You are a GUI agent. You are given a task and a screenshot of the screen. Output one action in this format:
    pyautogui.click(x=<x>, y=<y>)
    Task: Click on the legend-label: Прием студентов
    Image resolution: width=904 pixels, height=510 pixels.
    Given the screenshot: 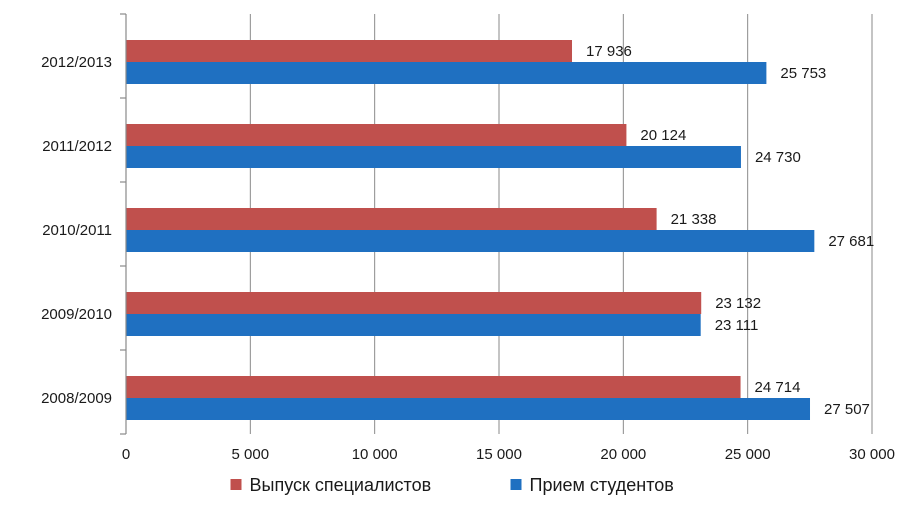 What is the action you would take?
    pyautogui.click(x=602, y=485)
    